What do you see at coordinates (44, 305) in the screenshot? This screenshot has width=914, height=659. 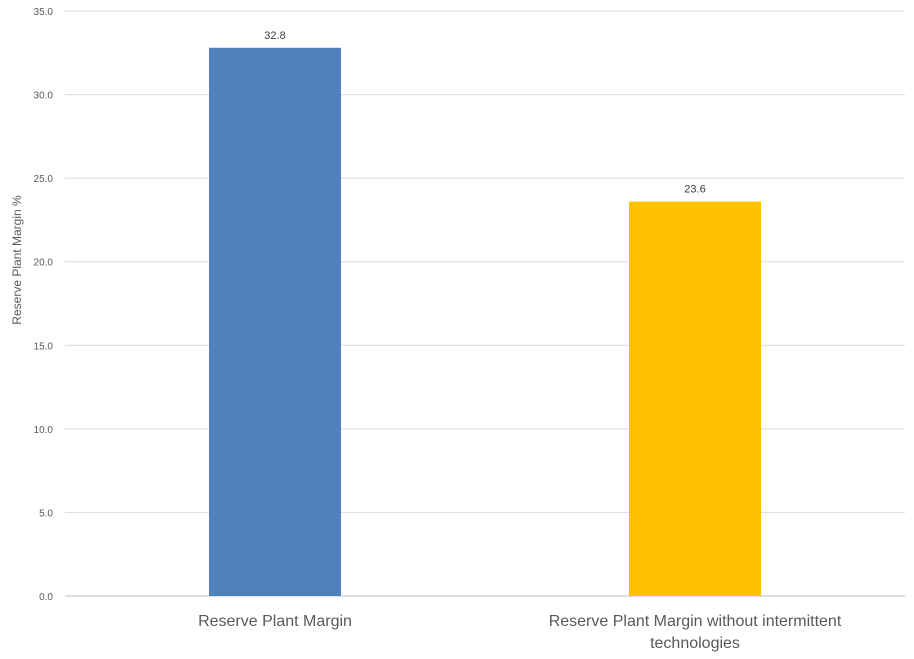 I see `y-axis-tick-labels: 0.0 5.0 10.0 15.0 20.0 25.0 30.0 35.0` at bounding box center [44, 305].